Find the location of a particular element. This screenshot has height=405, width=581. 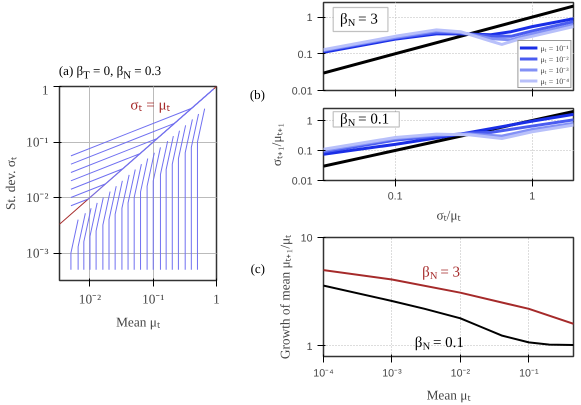

y-tick-label: 10⁻¹ is located at coordinates (37, 142).